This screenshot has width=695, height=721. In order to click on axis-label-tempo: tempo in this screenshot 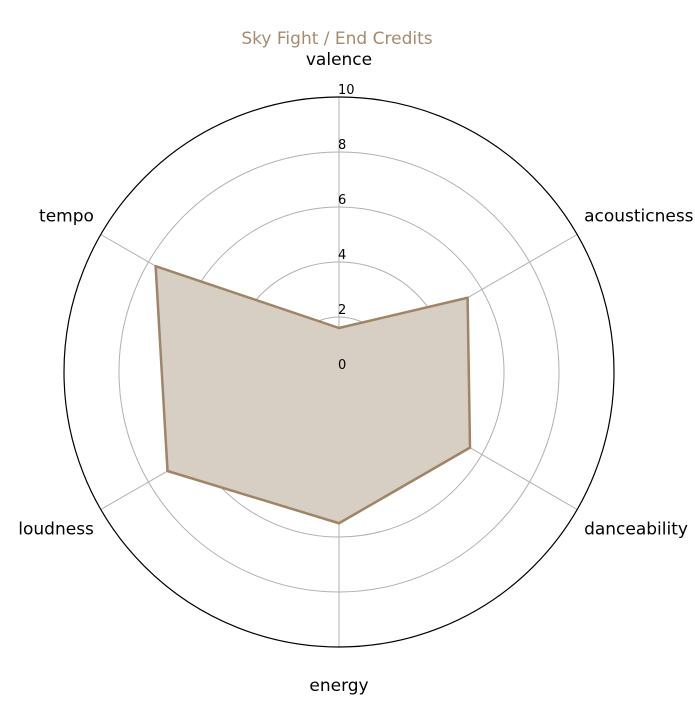, I will do `click(66, 217)`.